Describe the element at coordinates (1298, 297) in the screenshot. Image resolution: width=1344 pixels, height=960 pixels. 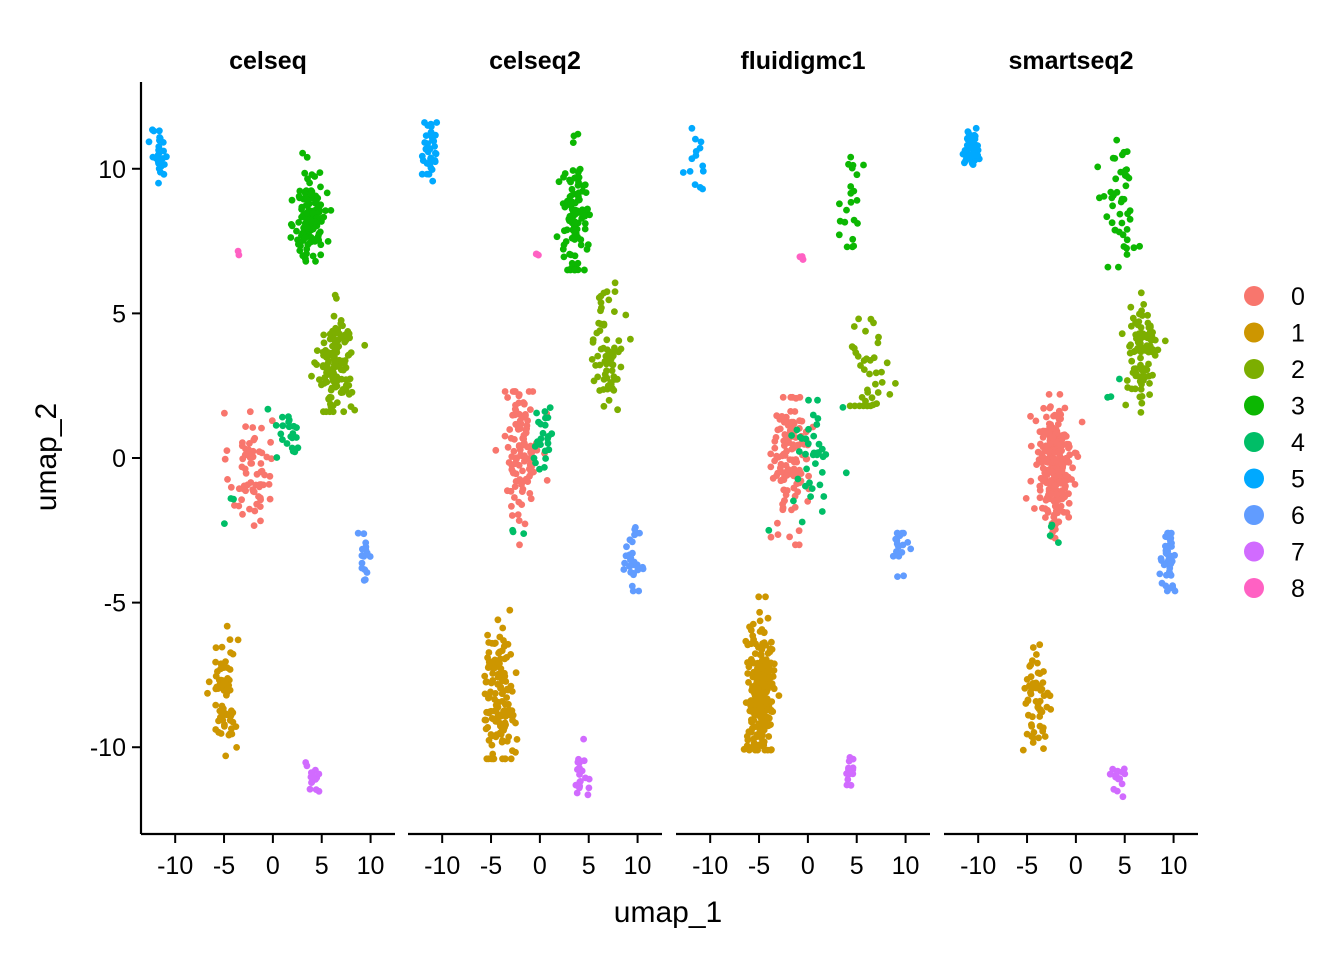
I see `legend-label: 0` at that location.